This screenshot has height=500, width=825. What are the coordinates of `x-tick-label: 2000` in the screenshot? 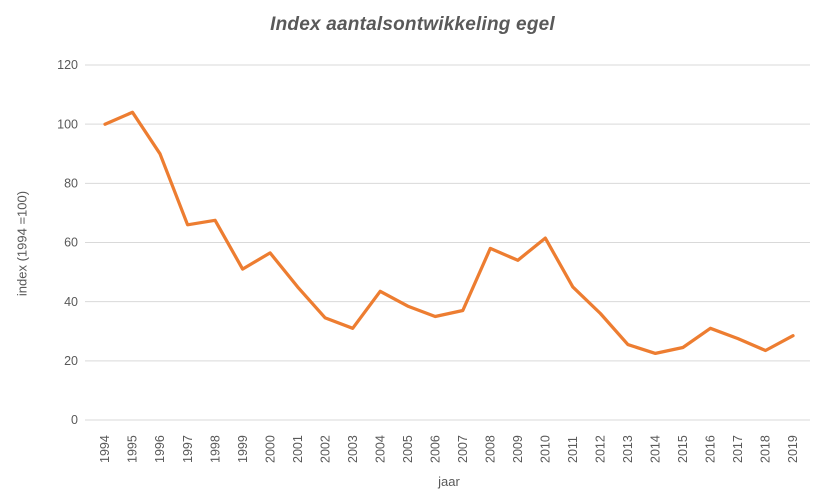 It's located at (270, 449).